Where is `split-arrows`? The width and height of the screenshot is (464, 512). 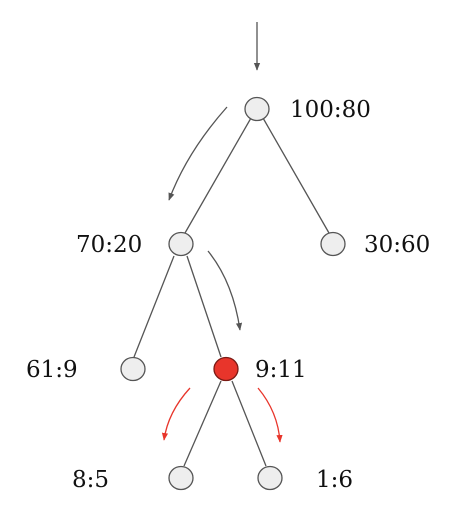
split-arrows is located at coordinates (222, 415).